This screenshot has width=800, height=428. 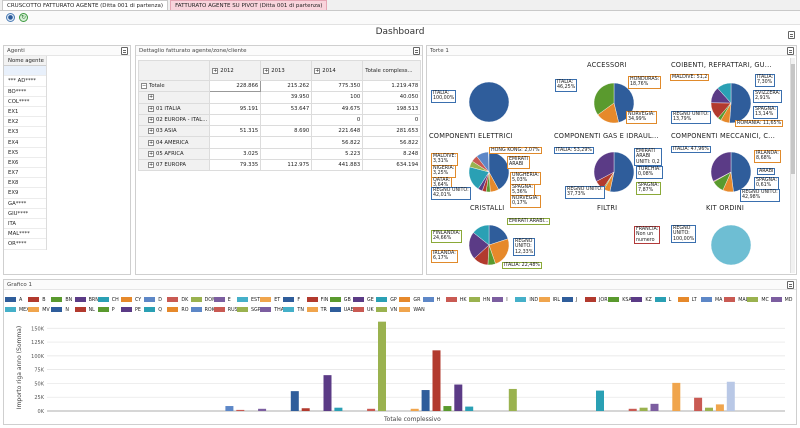 What do you see at coordinates (262, 409) in the screenshot?
I see `bar-e` at bounding box center [262, 409].